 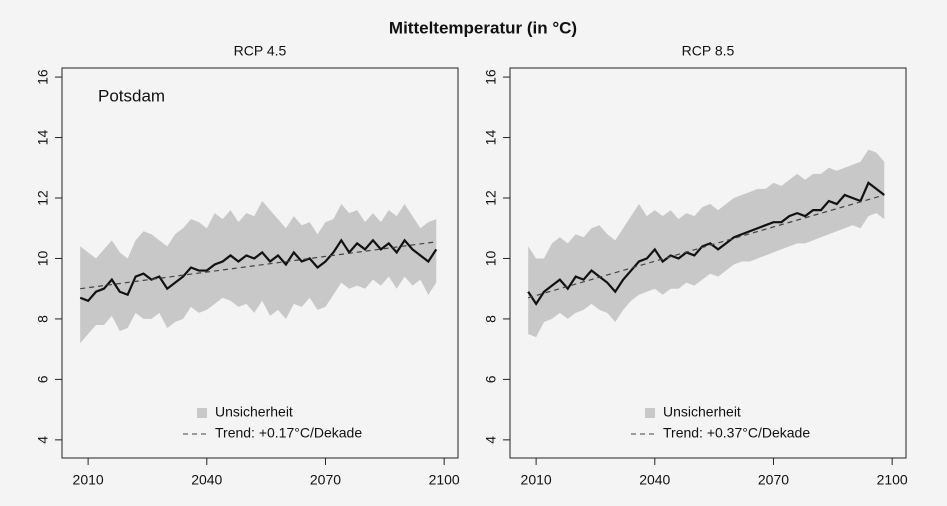 I want to click on annotation: Potsdam, so click(x=131, y=95).